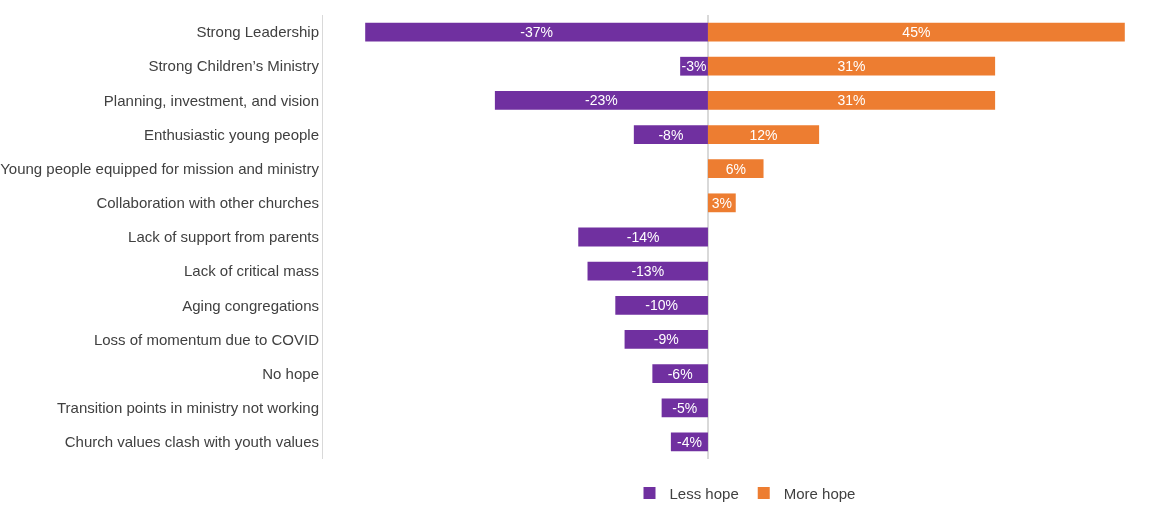  What do you see at coordinates (250, 305) in the screenshot?
I see `y-tick-label: Aging congregations` at bounding box center [250, 305].